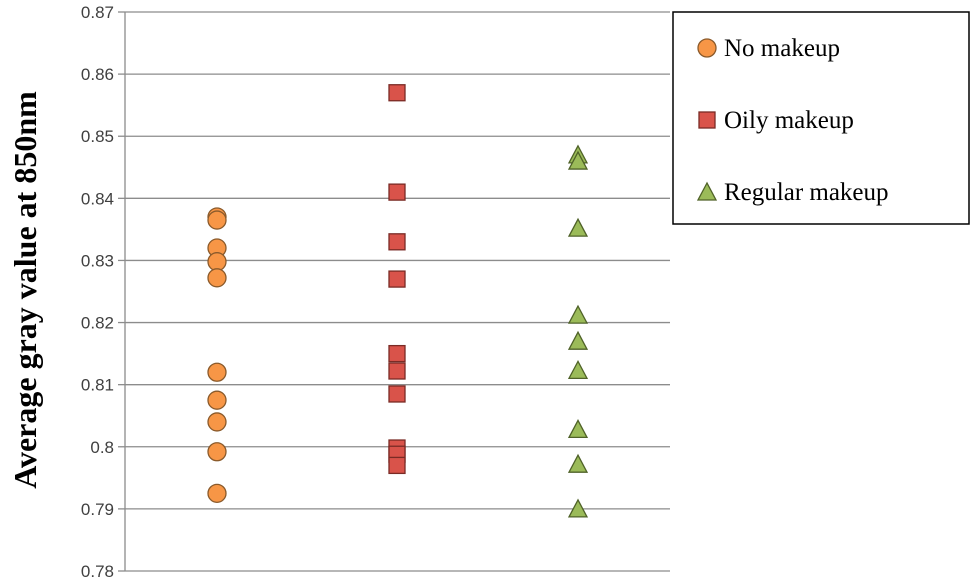 The height and width of the screenshot is (581, 975). I want to click on y-tick-label: 0.8, so click(102, 447).